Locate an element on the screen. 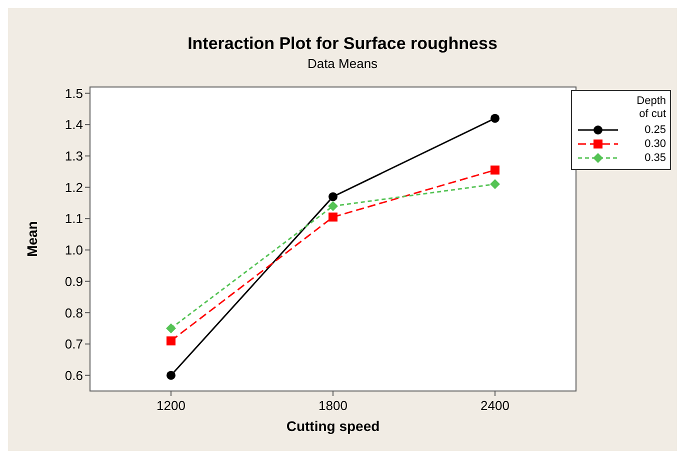  y-tick-label: 1.2 is located at coordinates (73, 187).